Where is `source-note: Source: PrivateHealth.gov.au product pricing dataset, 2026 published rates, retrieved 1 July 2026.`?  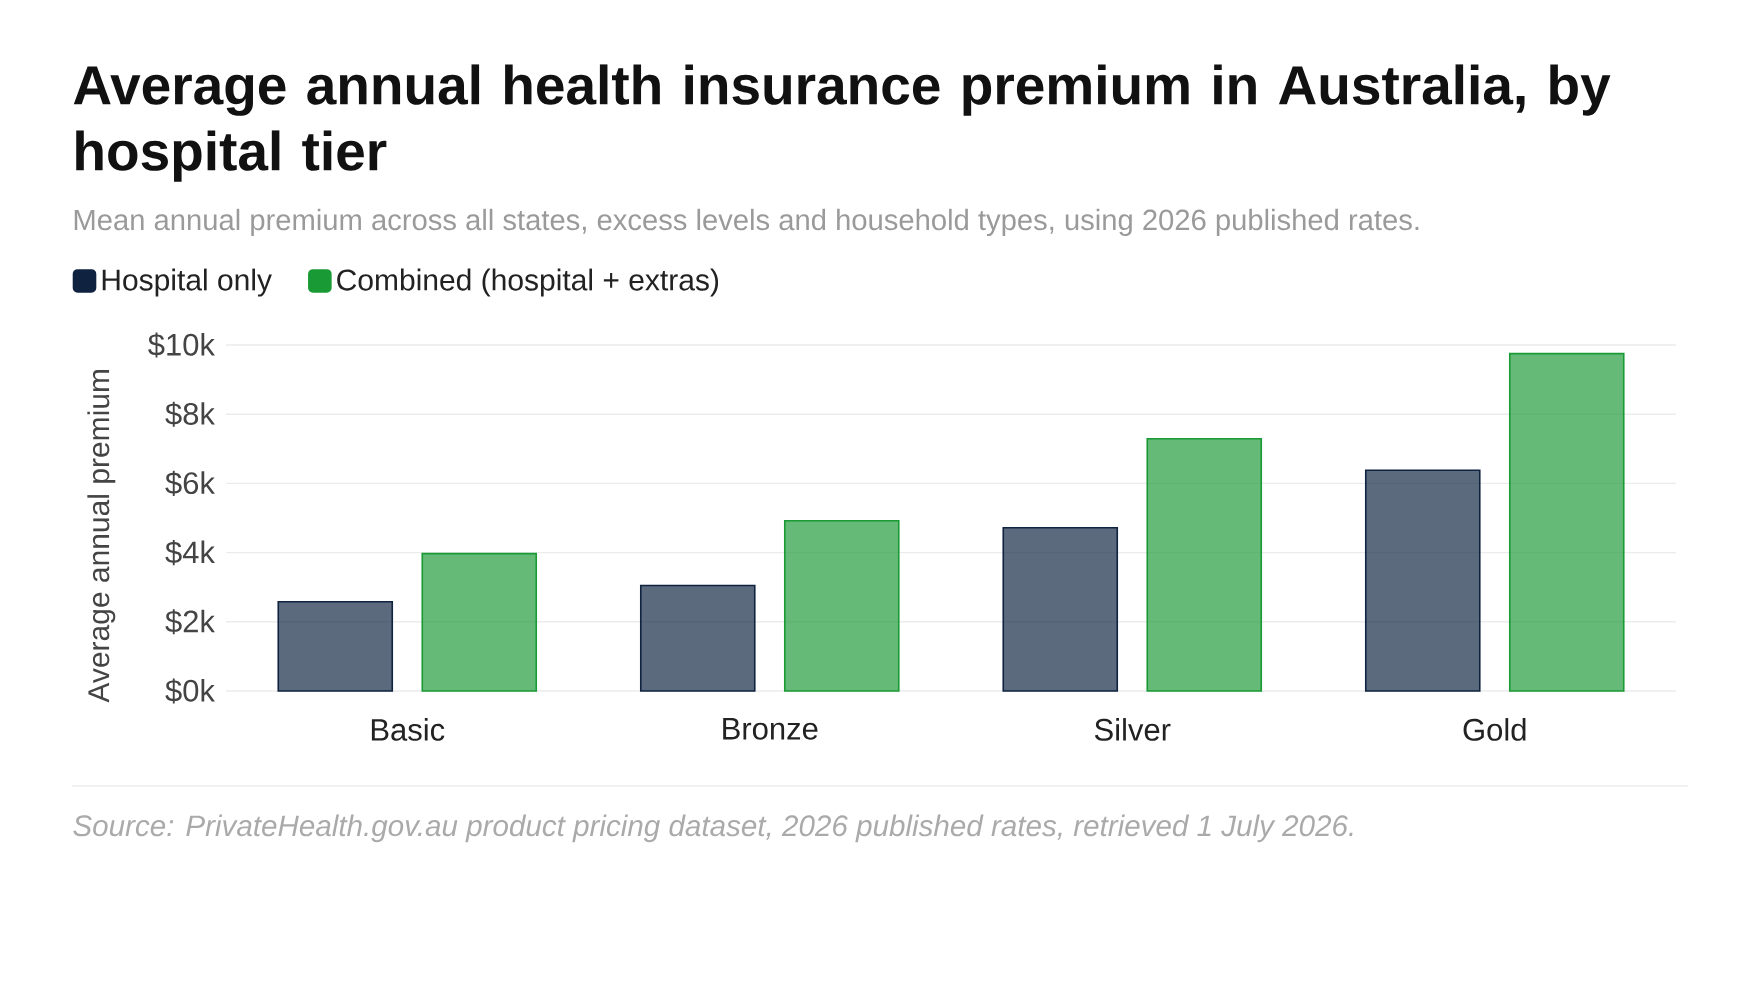 source-note: Source: PrivateHealth.gov.au product pricing dataset, 2026 published rates, retrieved 1 July 2026. is located at coordinates (713, 828).